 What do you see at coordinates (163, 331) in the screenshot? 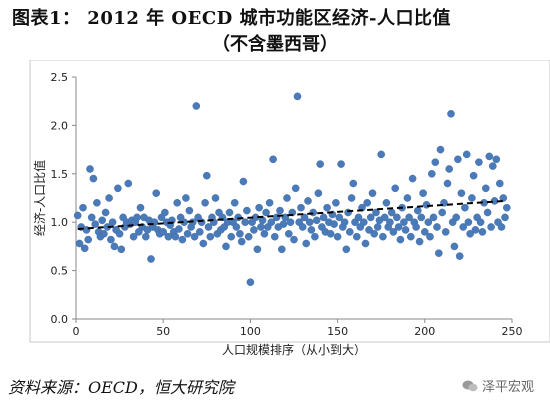
I see `x-tick-label: 50` at bounding box center [163, 331].